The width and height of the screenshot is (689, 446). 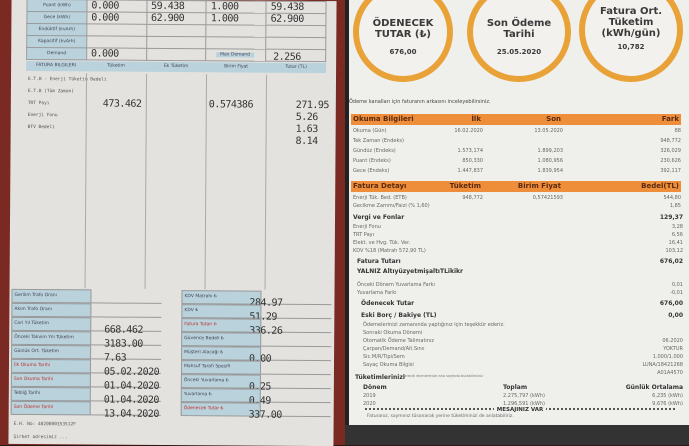 What do you see at coordinates (548, 131) in the screenshot?
I see `cell: 13.05.2020` at bounding box center [548, 131].